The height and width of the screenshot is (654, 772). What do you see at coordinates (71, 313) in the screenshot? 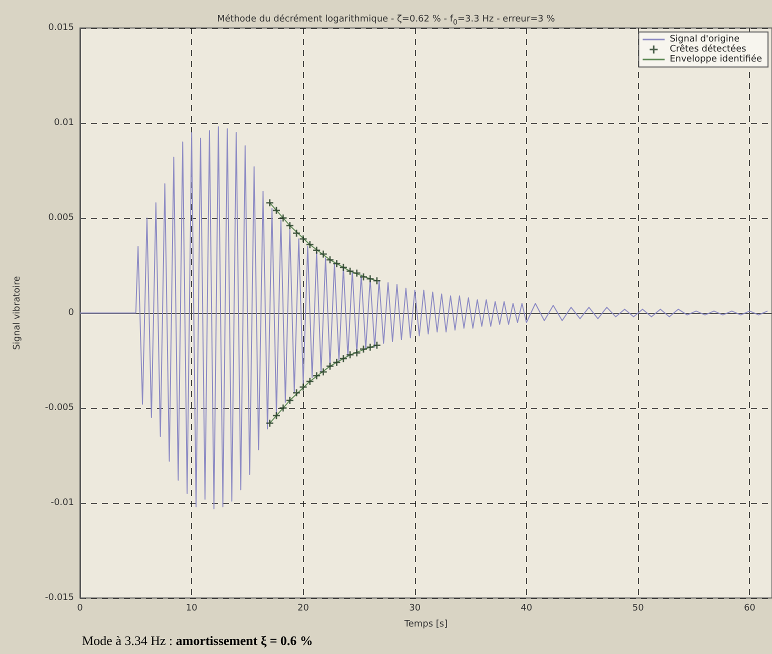
I see `y-tick-label: 0` at bounding box center [71, 313].